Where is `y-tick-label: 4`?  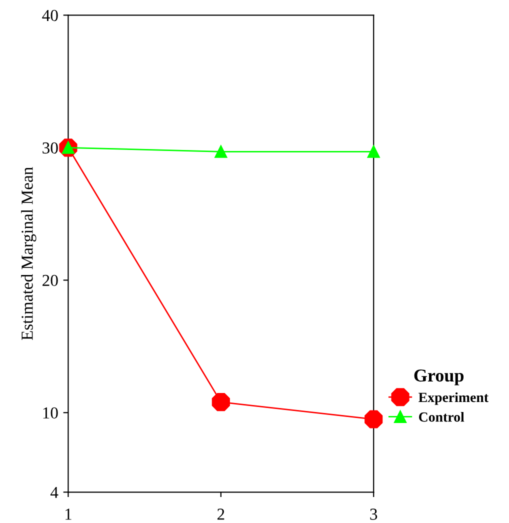 y-tick-label: 4 is located at coordinates (54, 492).